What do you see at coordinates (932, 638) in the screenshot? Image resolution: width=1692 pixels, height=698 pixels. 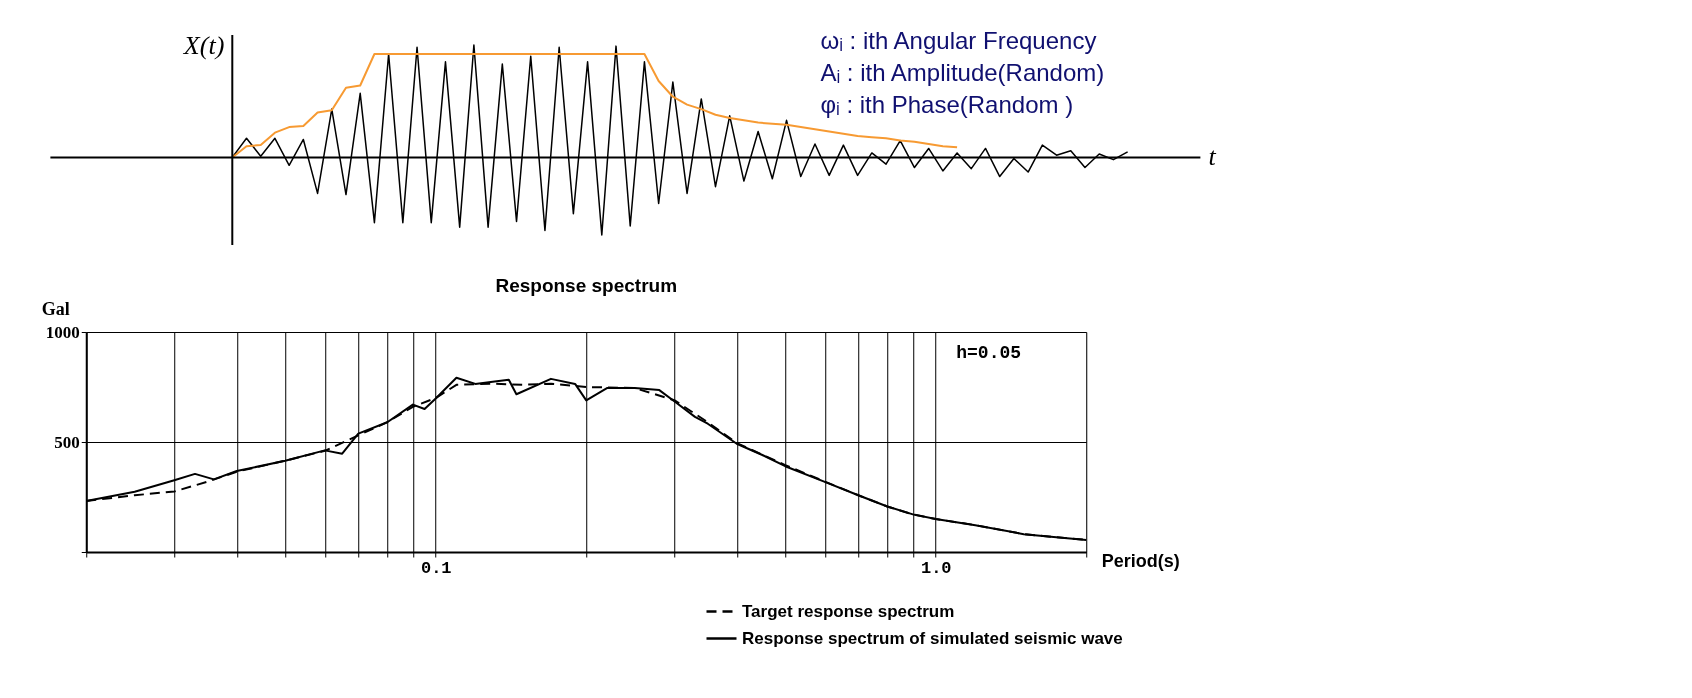 I see `legend-label: Response spectrum of simulated seismic wave` at bounding box center [932, 638].